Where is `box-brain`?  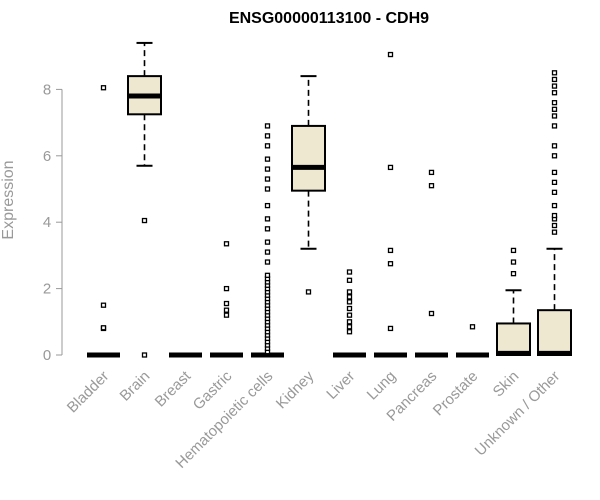 box-brain is located at coordinates (144, 199).